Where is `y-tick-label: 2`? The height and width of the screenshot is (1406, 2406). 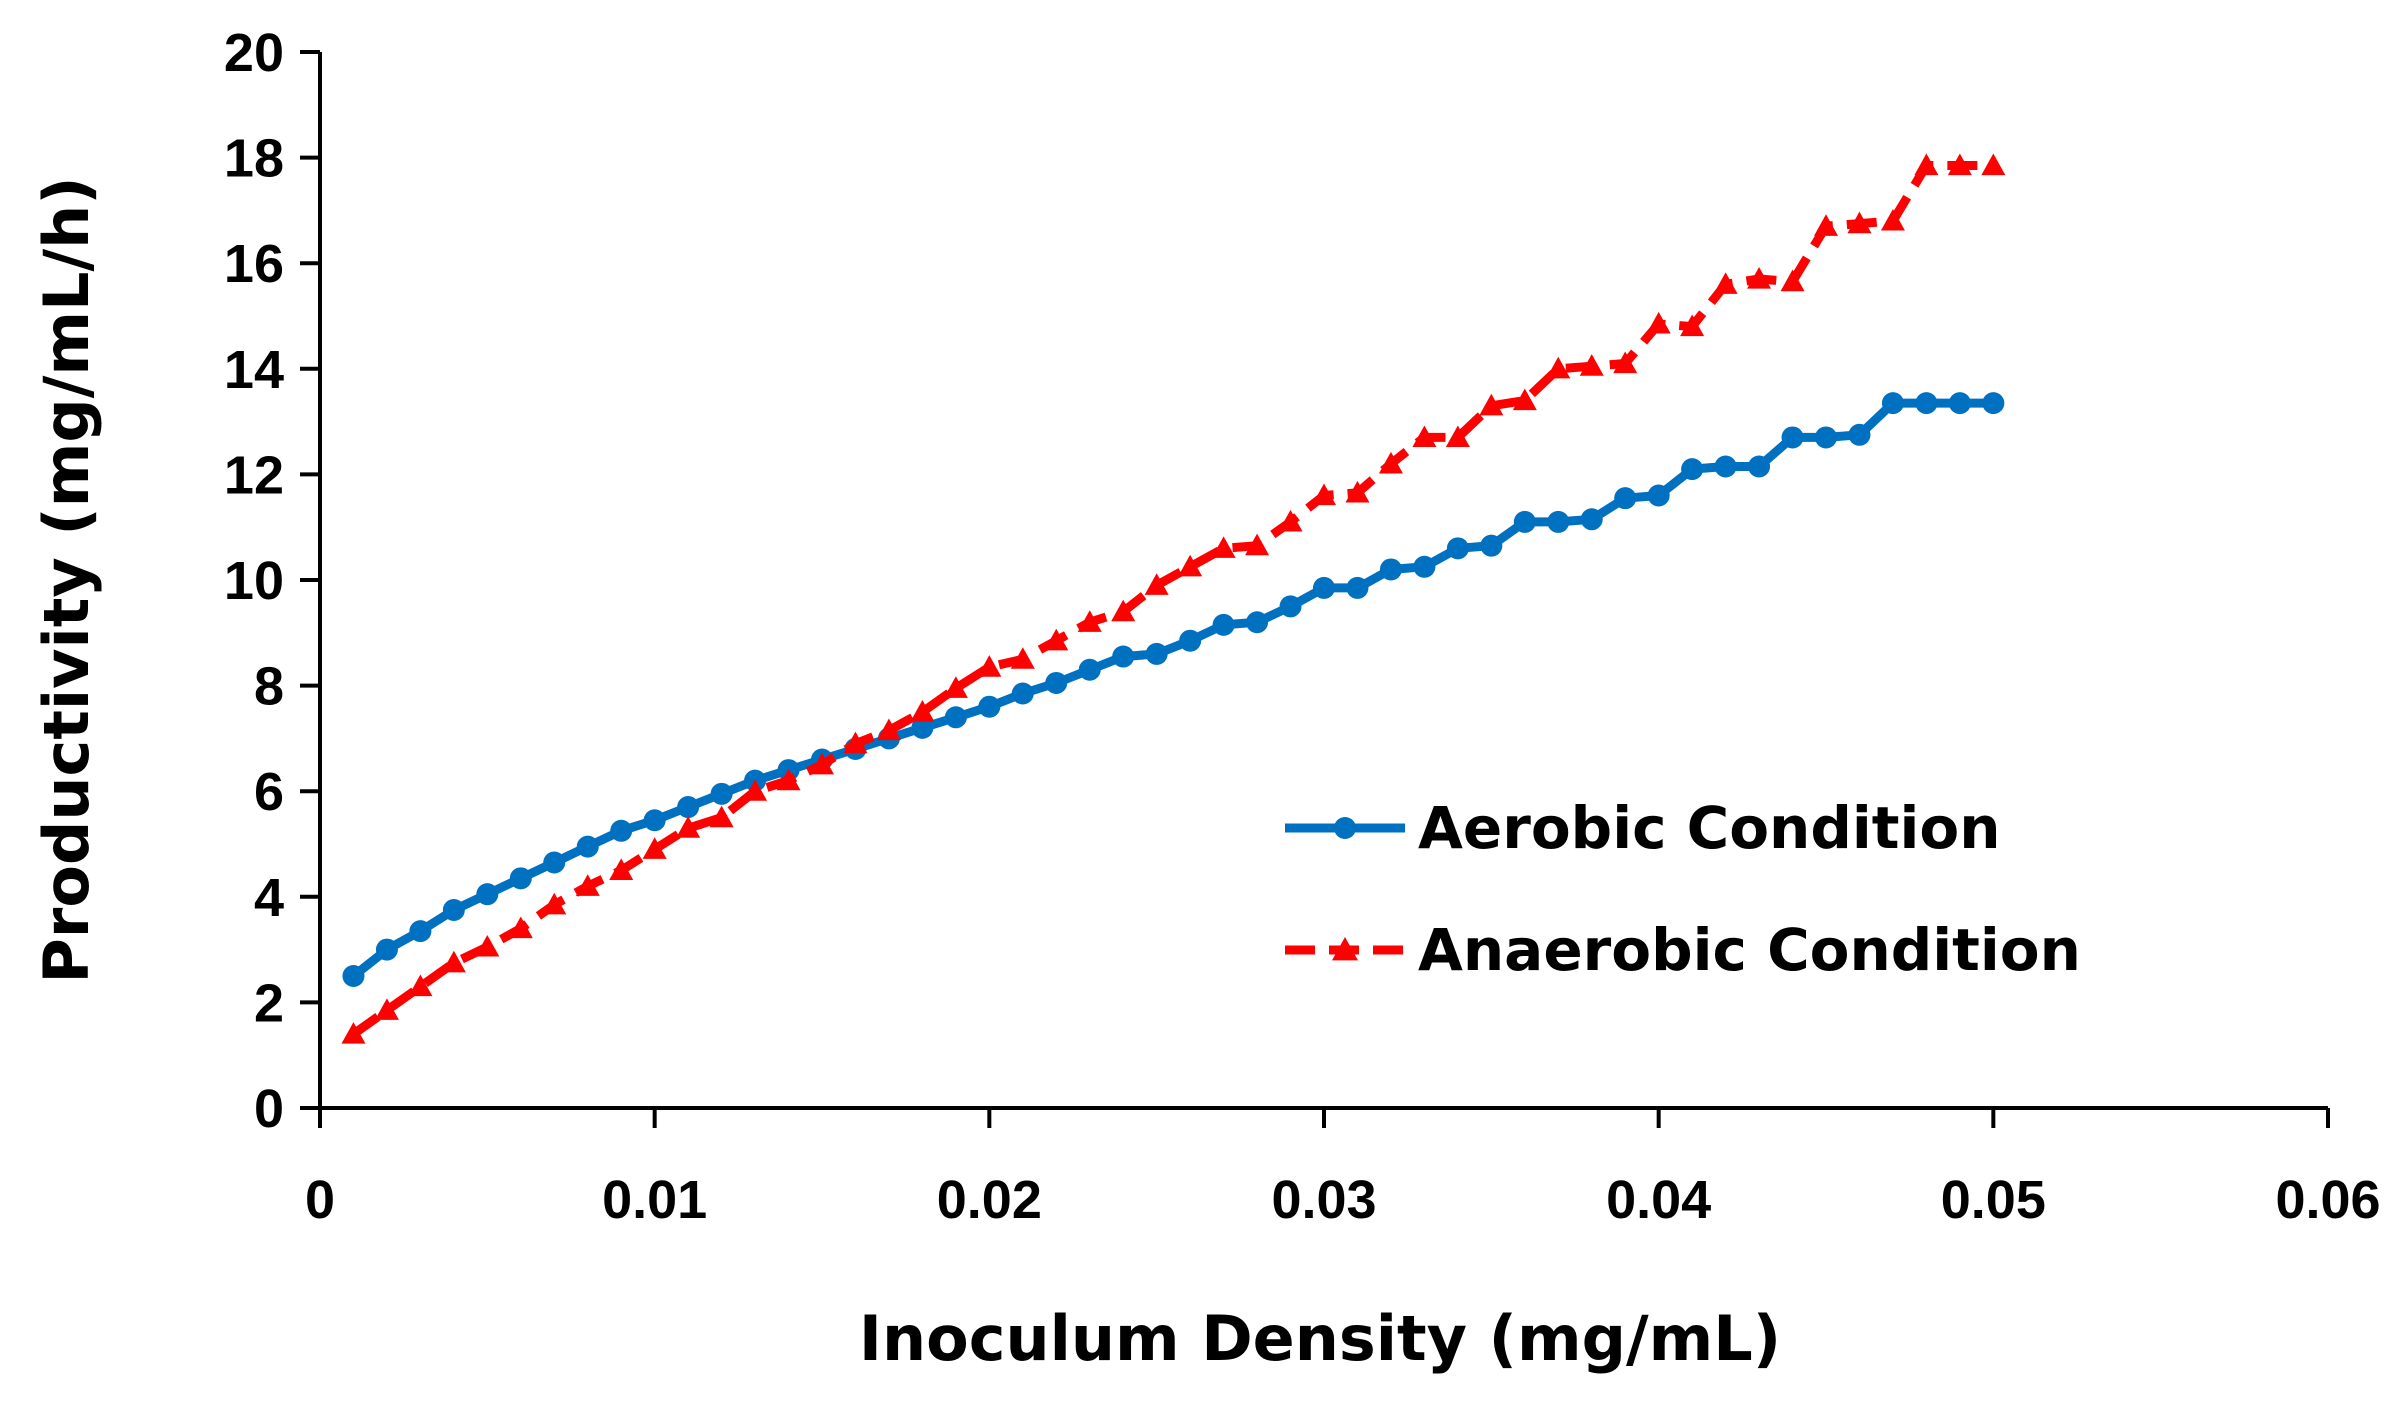 y-tick-label: 2 is located at coordinates (269, 1003).